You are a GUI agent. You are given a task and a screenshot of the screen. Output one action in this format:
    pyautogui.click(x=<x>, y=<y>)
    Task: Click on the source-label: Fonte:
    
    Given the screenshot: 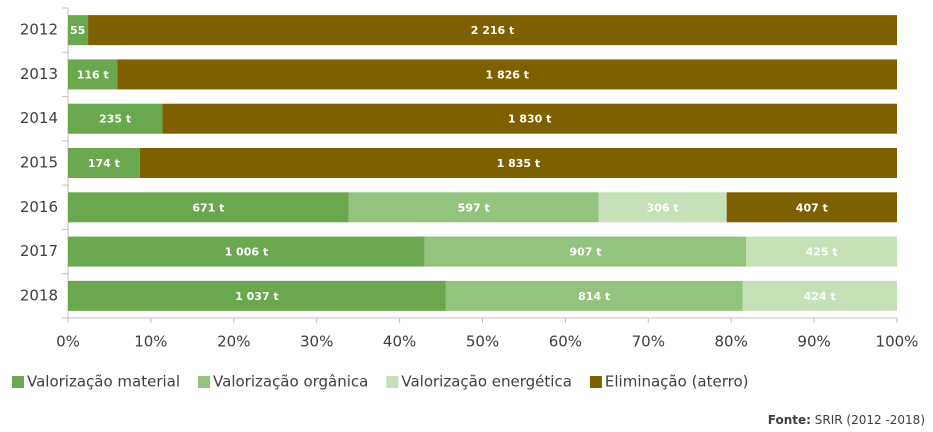 What is the action you would take?
    pyautogui.click(x=789, y=420)
    